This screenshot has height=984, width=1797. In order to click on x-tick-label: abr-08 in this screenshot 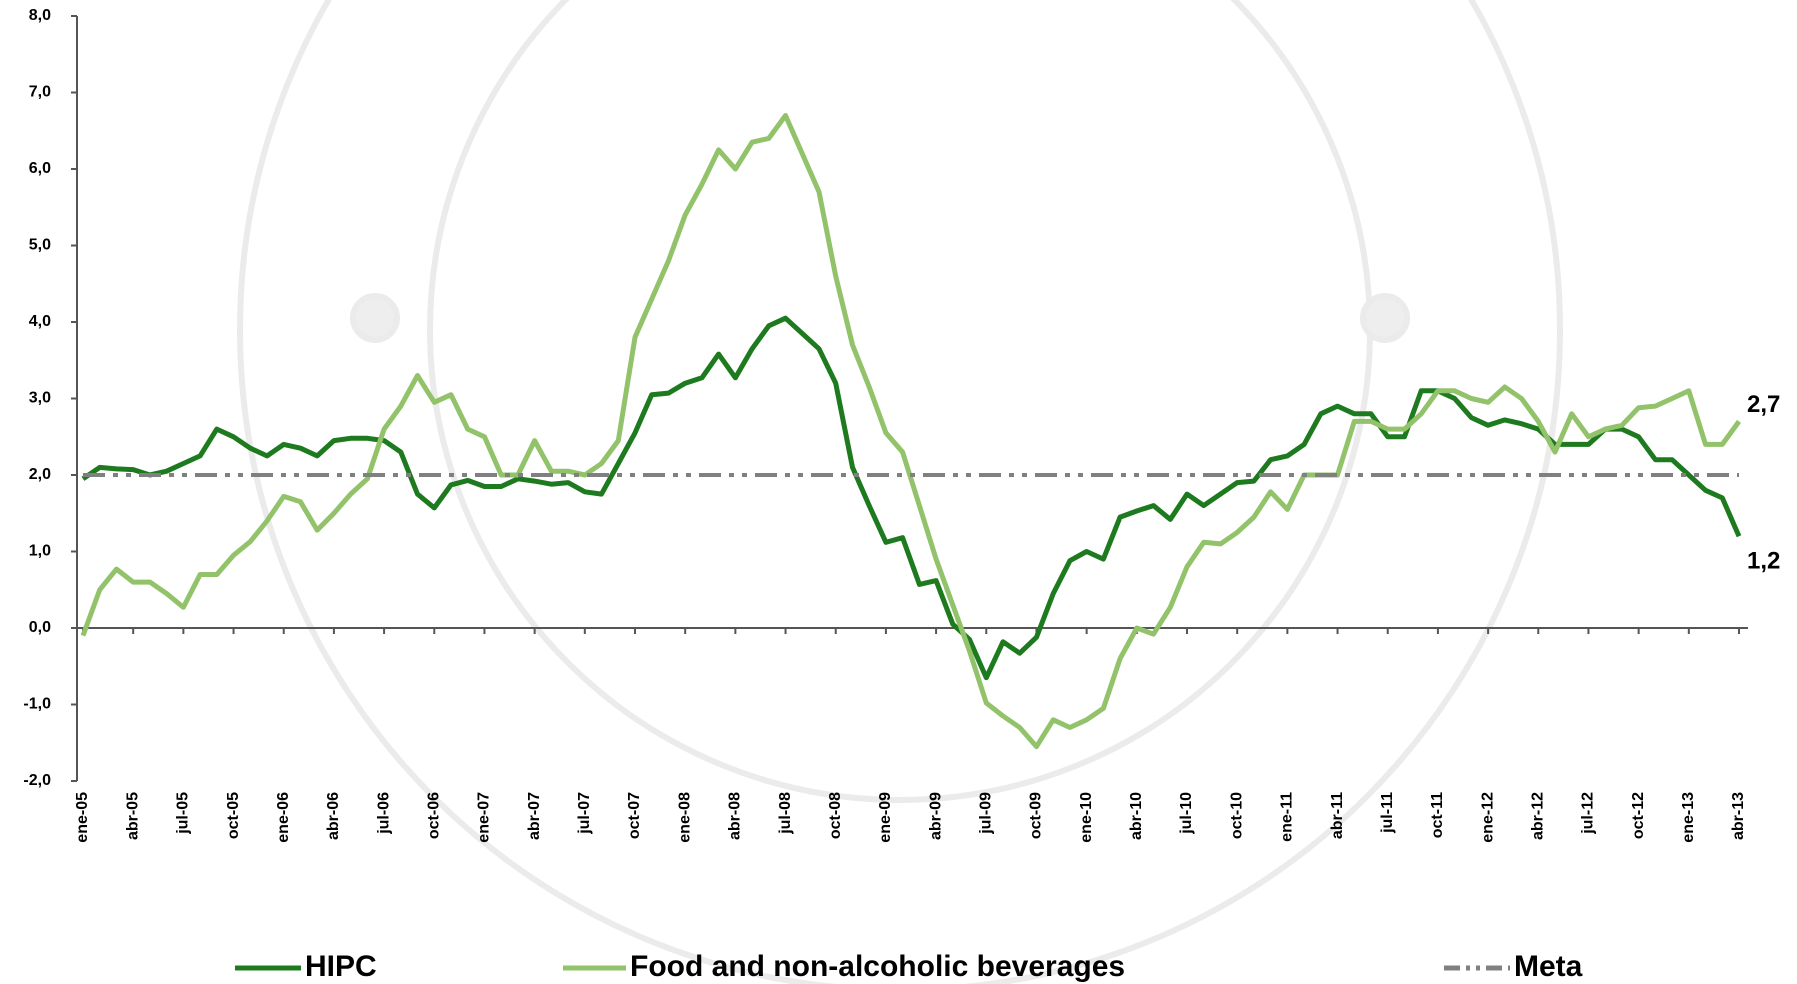, I will do `click(735, 816)`.